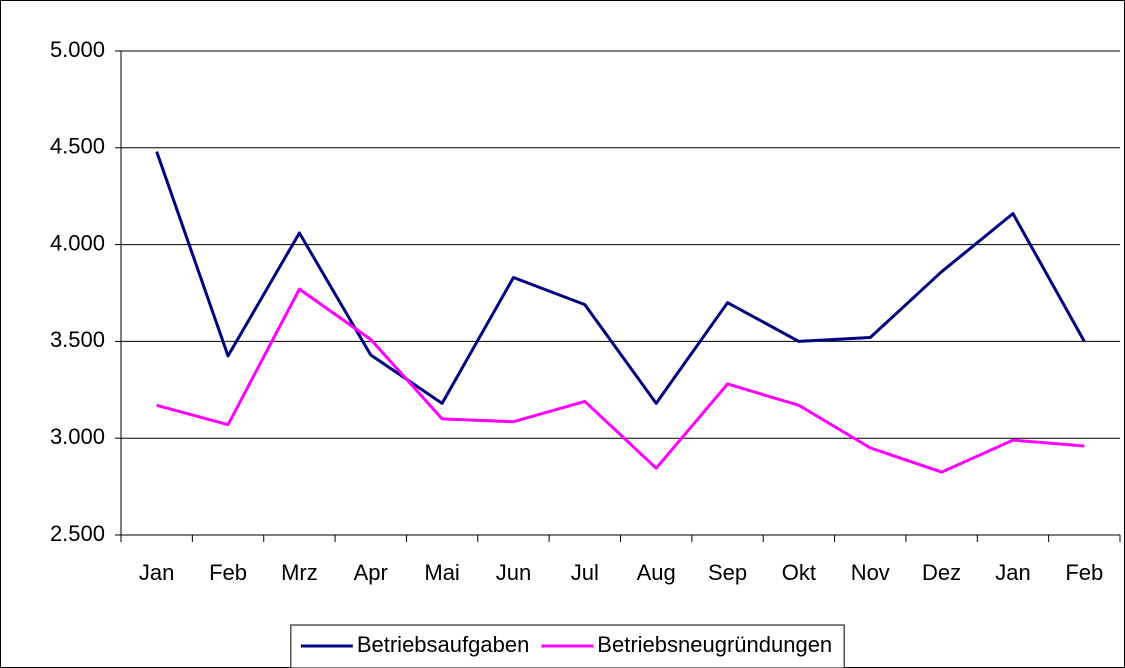  What do you see at coordinates (941, 572) in the screenshot?
I see `x-tick-label: Dez` at bounding box center [941, 572].